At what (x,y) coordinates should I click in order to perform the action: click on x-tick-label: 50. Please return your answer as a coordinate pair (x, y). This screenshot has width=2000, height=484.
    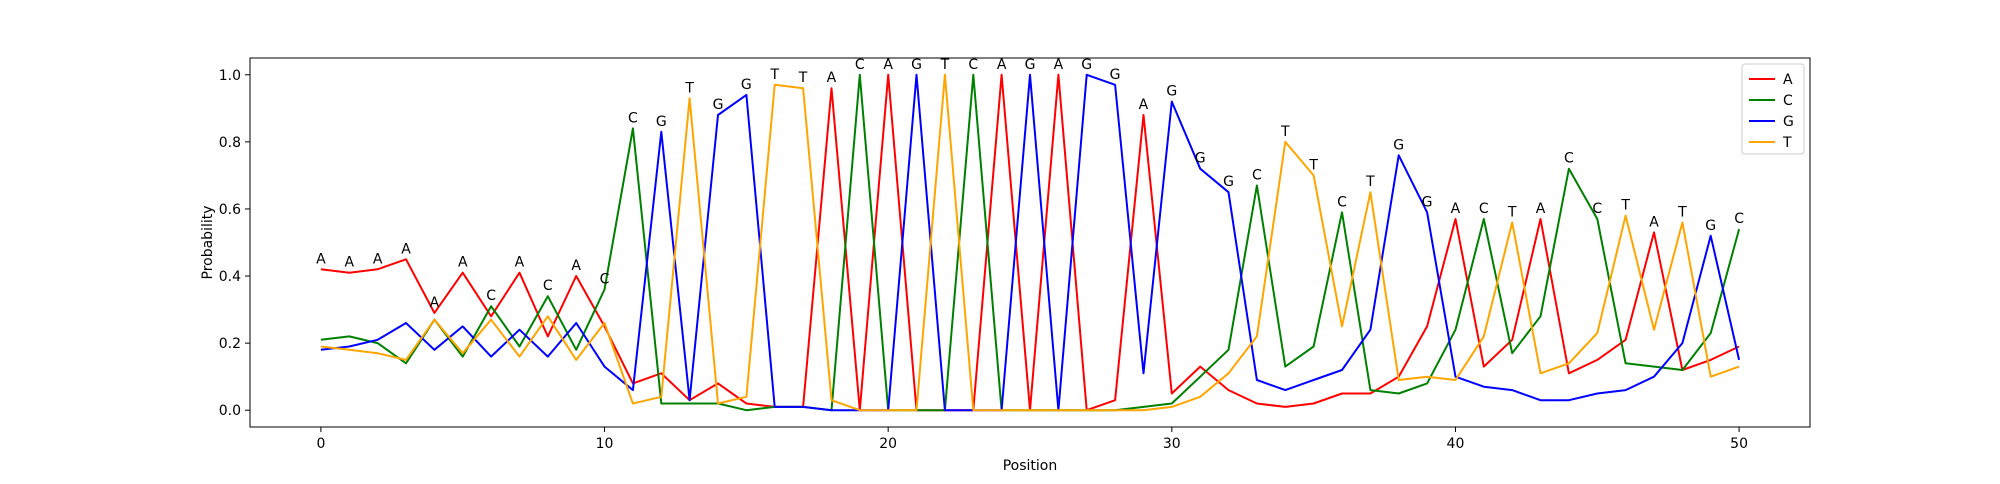
    Looking at the image, I should click on (1739, 444).